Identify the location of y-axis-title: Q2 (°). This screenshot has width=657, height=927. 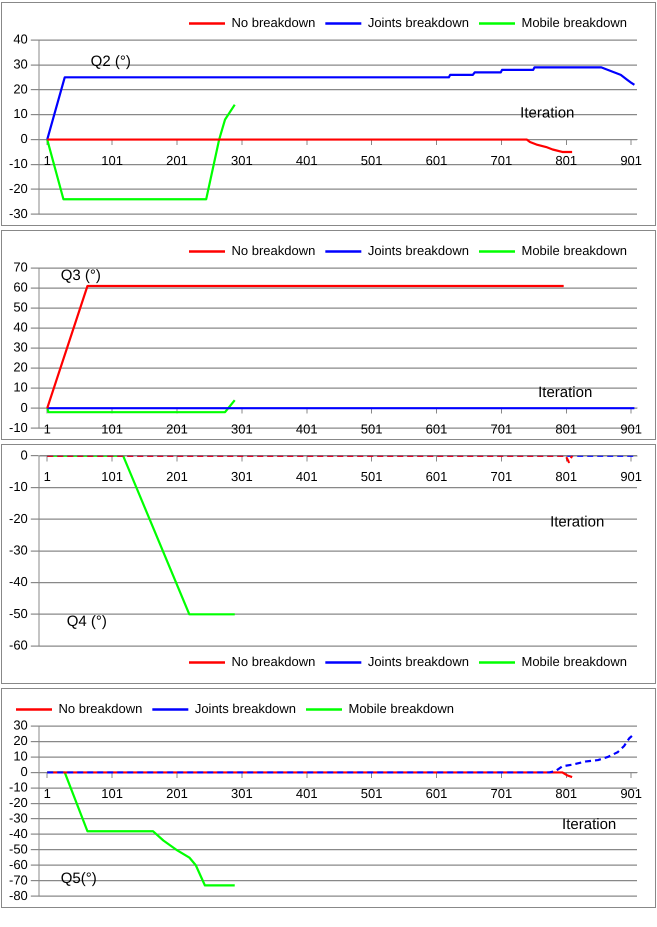
(110, 61).